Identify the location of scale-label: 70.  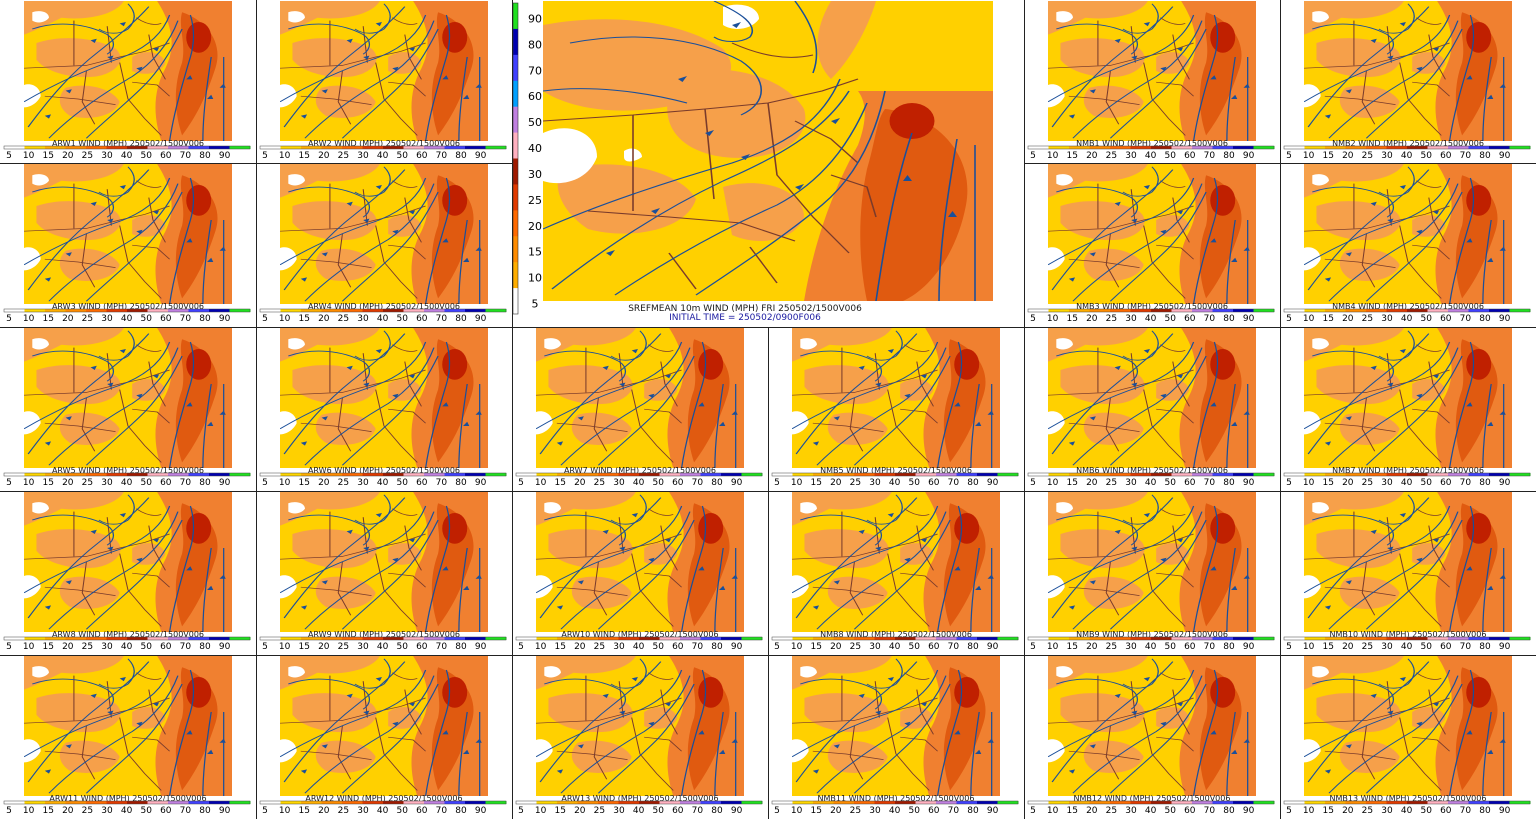
(698, 811).